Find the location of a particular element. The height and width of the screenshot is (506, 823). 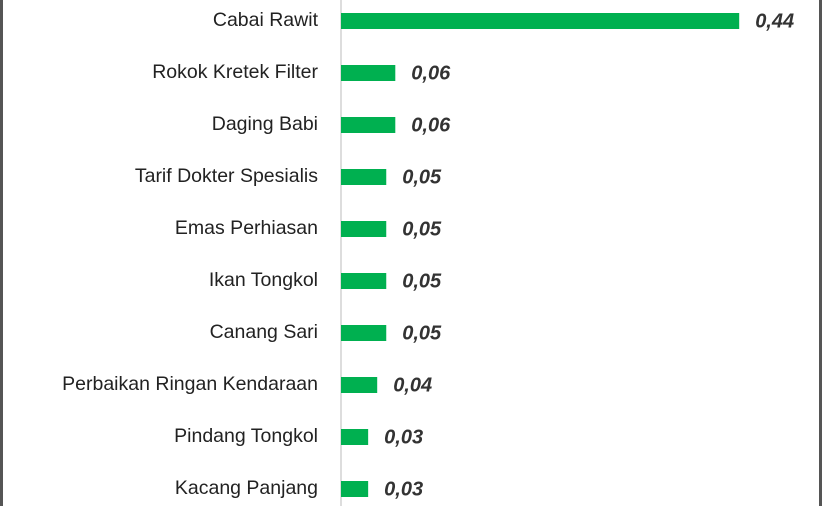

category-label: Canang Sari is located at coordinates (264, 332).